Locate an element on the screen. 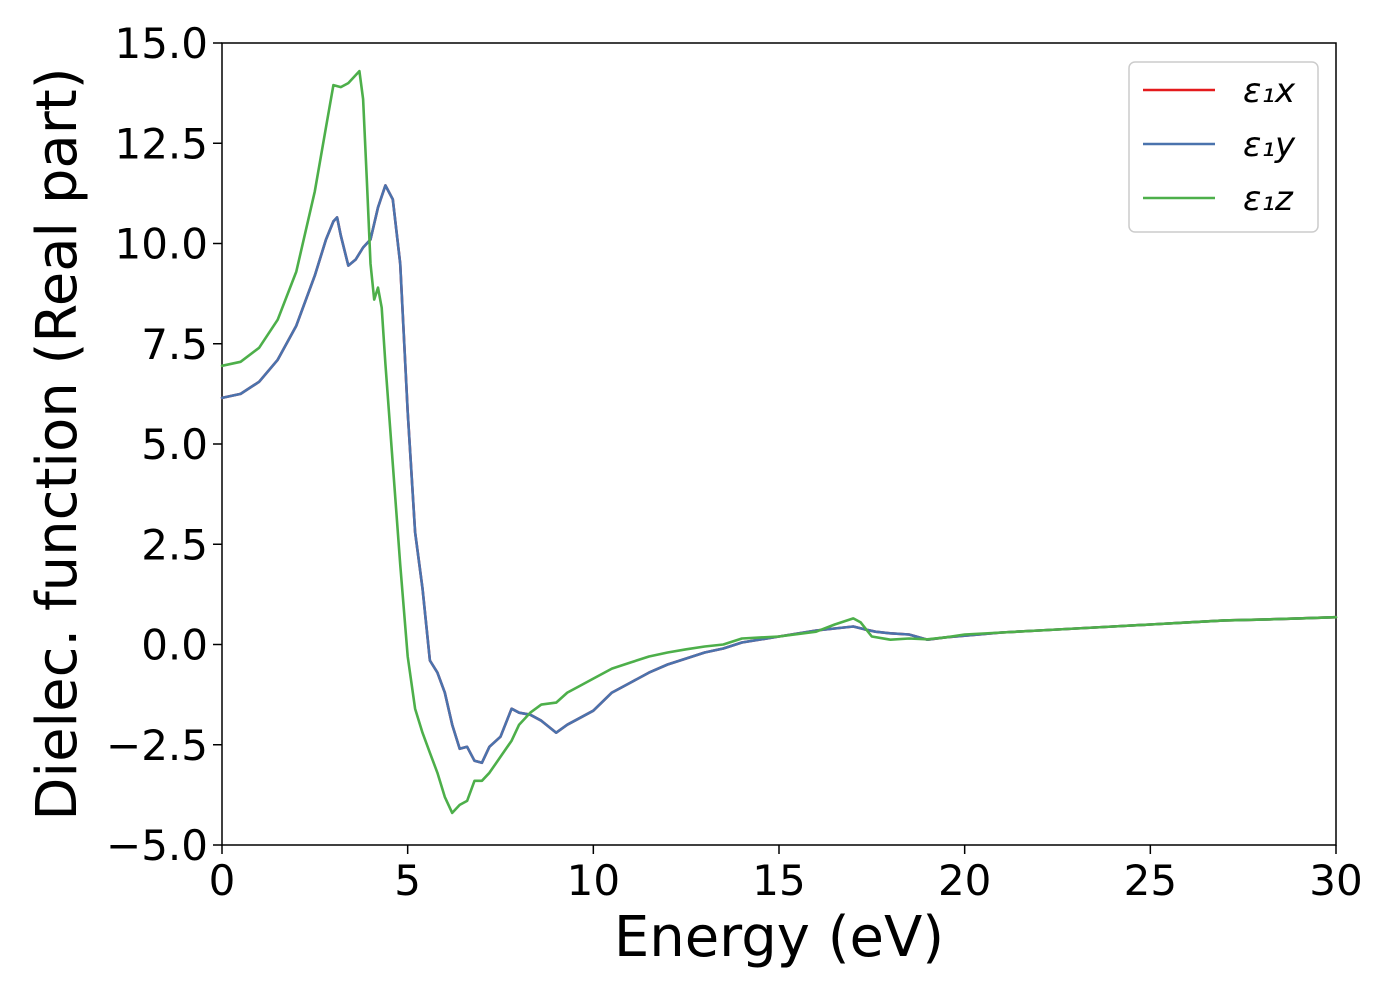 The height and width of the screenshot is (1000, 1400). legend-box is located at coordinates (1223, 147).